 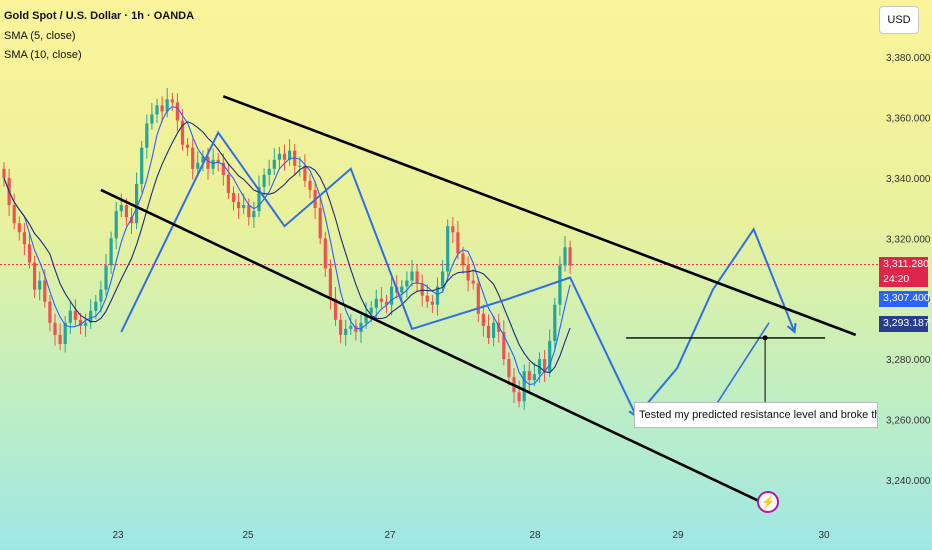 What do you see at coordinates (908, 481) in the screenshot?
I see `y-tick-label: 3,240.000` at bounding box center [908, 481].